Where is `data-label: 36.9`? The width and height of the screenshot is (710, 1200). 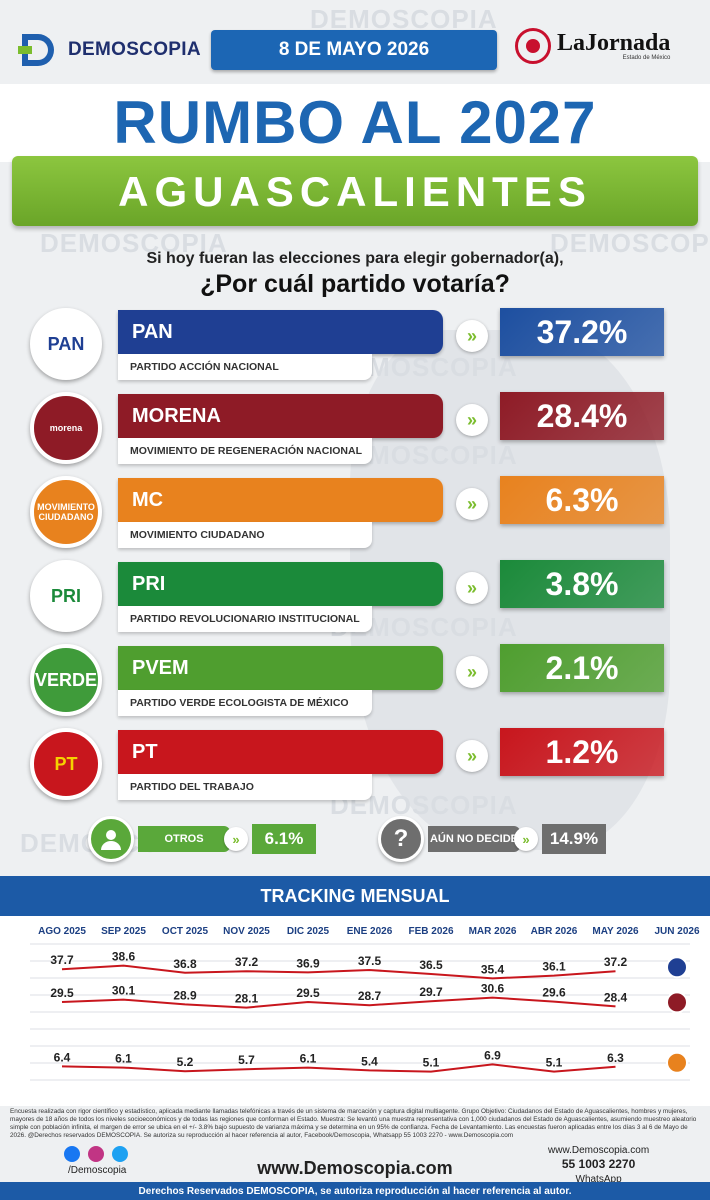 data-label: 36.9 is located at coordinates (308, 963).